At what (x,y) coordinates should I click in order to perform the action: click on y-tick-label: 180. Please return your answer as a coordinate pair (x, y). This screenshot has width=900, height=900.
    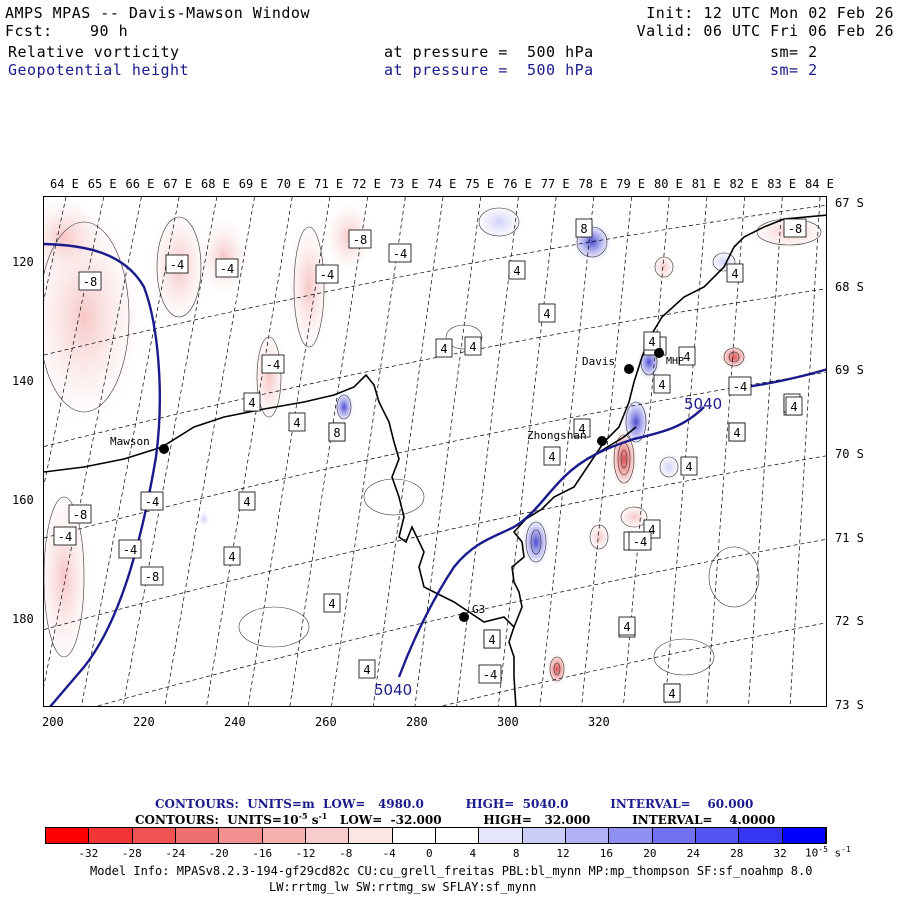
    Looking at the image, I should click on (23, 619).